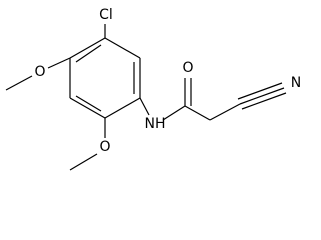 This screenshot has width=321, height=240. What do you see at coordinates (106, 15) in the screenshot?
I see `atom-label: Cl` at bounding box center [106, 15].